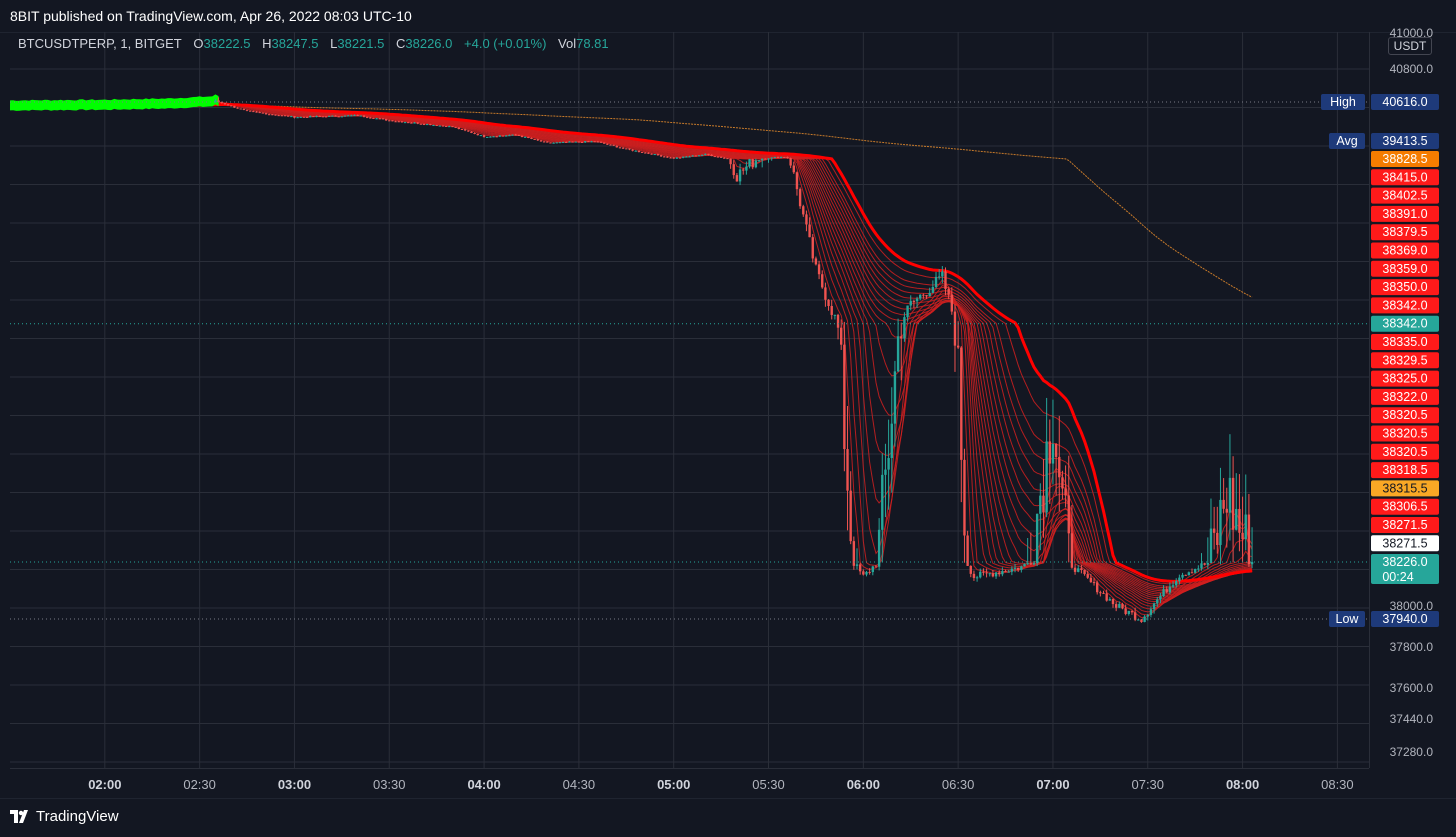 The height and width of the screenshot is (837, 1456). Describe the element at coordinates (1404, 360) in the screenshot. I see `price-label-value-13: 38329.5` at that location.